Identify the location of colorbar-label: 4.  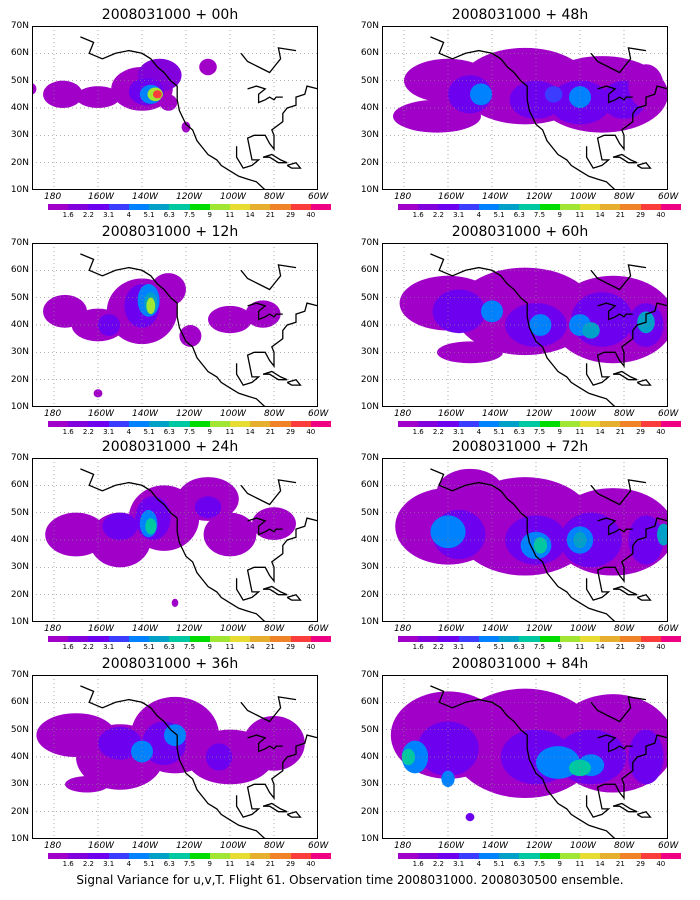
(129, 215).